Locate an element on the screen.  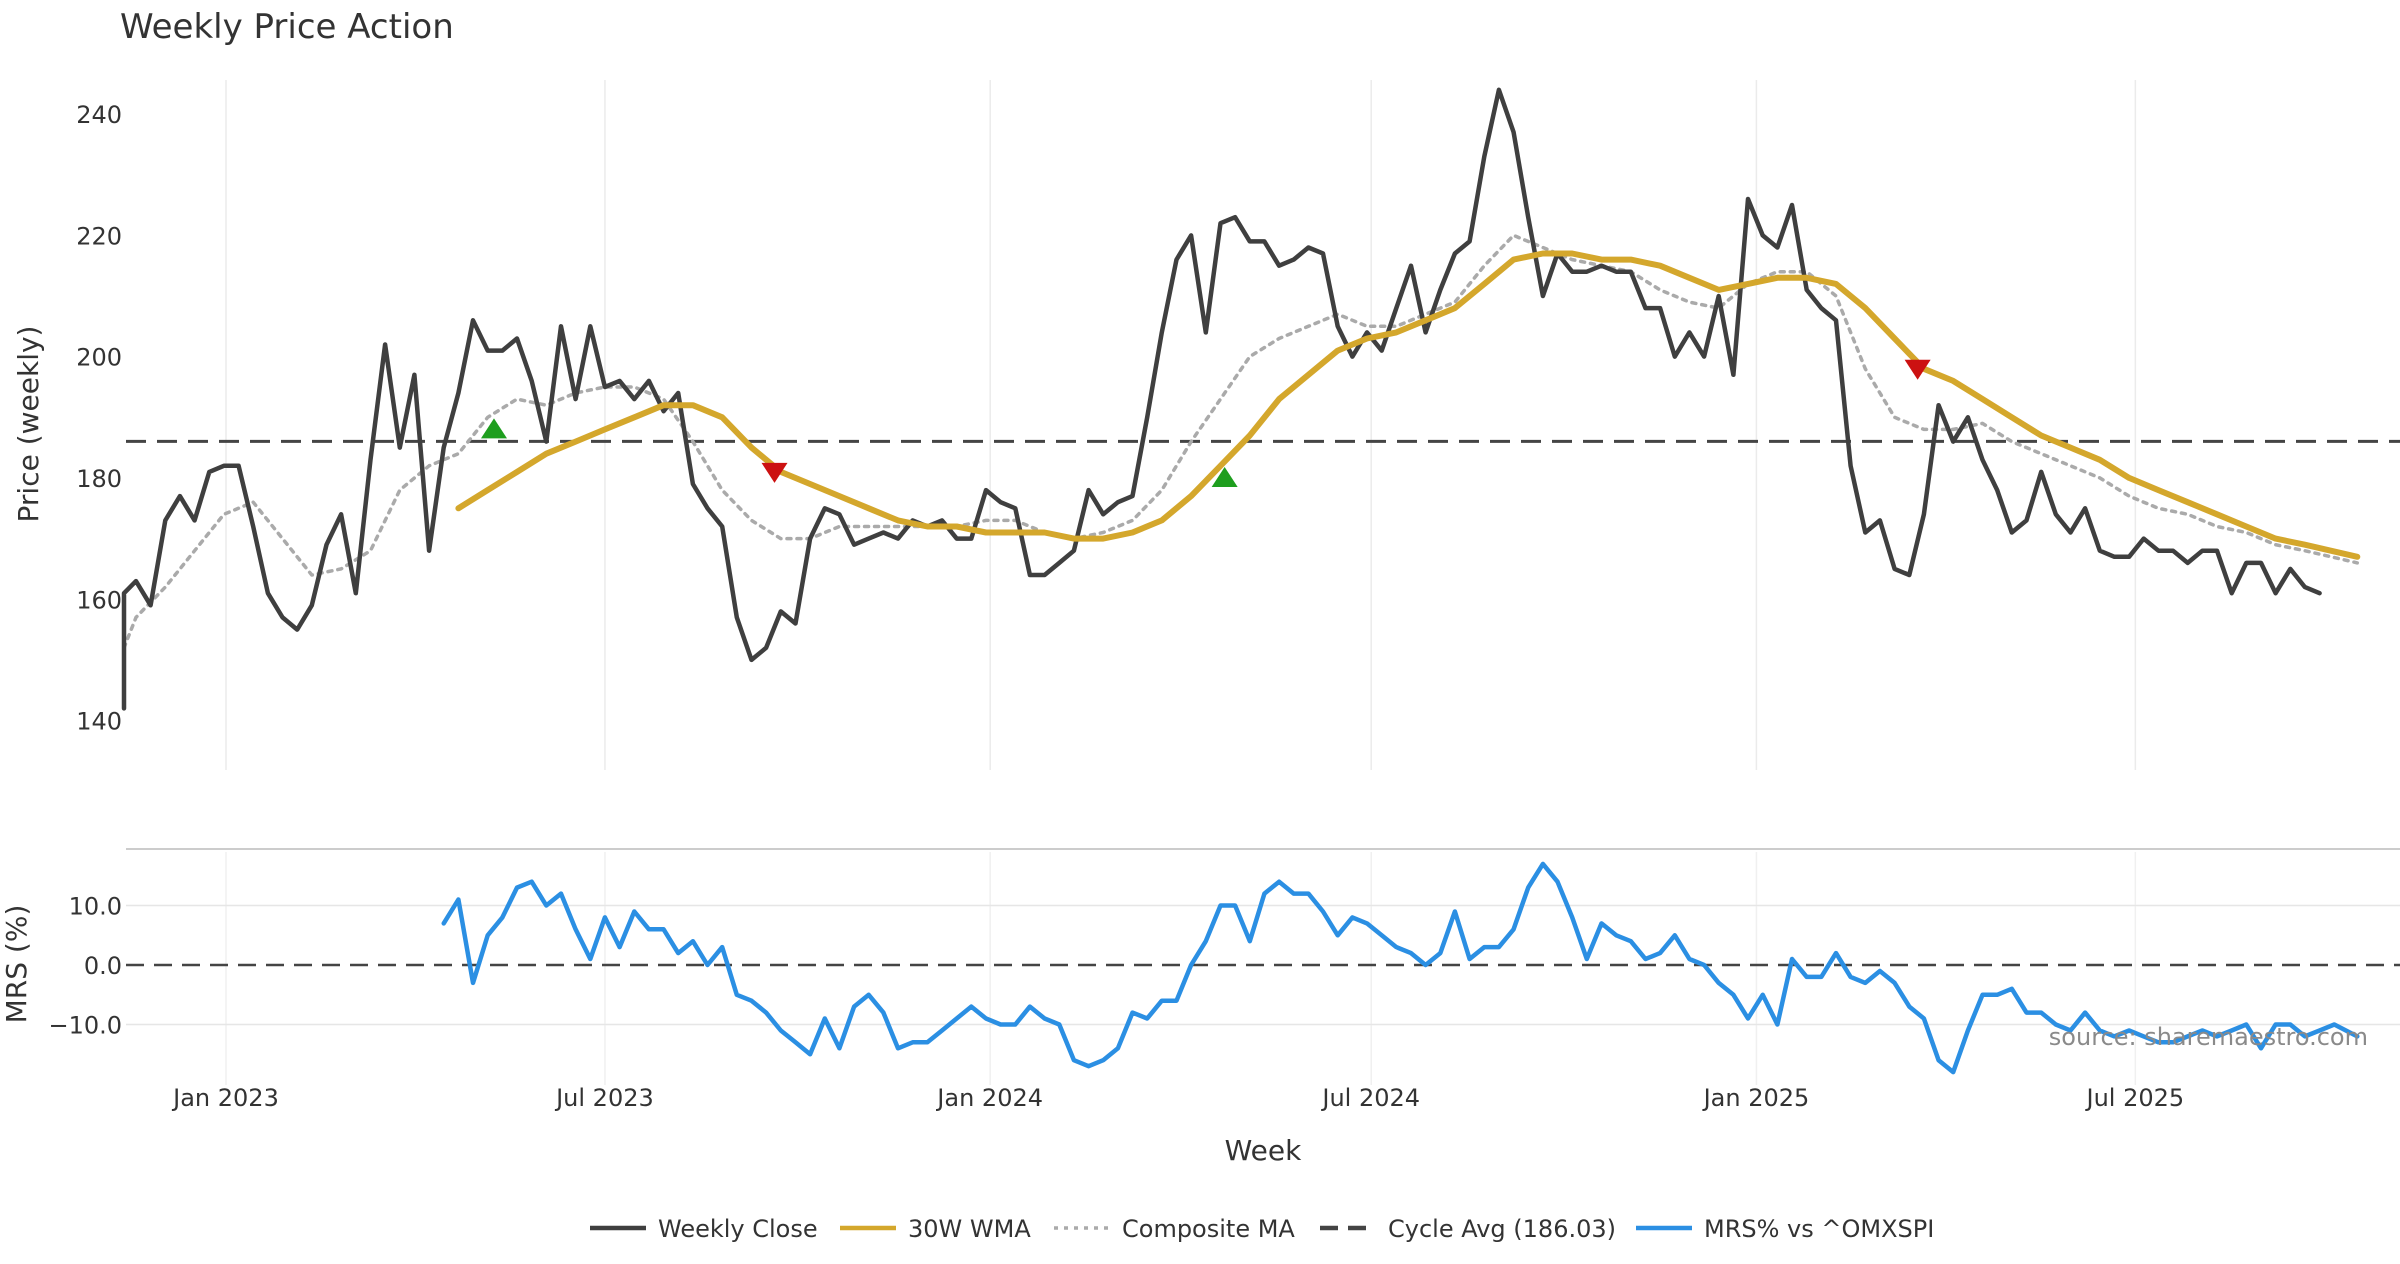
series-line-mrs-vs-omxspi is located at coordinates (1400, 968).